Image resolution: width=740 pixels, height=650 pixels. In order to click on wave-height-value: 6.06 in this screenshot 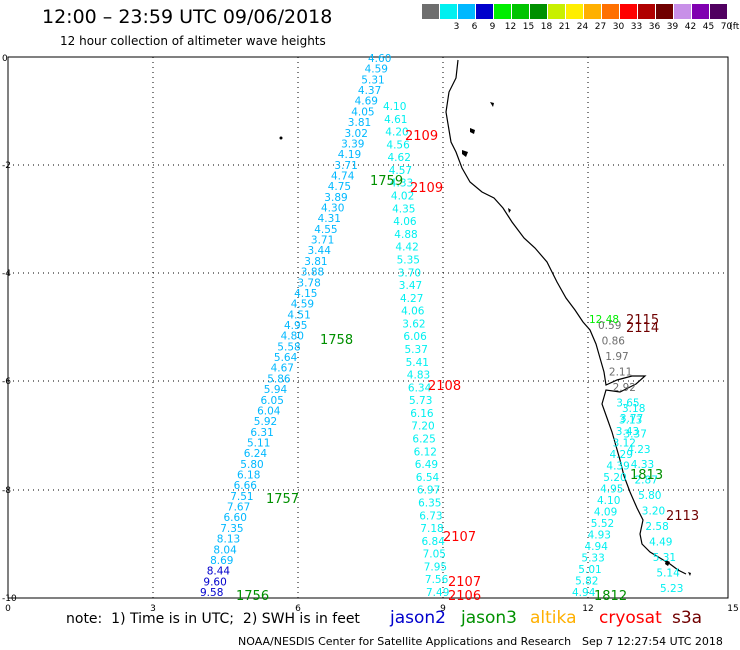, I will do `click(415, 337)`.